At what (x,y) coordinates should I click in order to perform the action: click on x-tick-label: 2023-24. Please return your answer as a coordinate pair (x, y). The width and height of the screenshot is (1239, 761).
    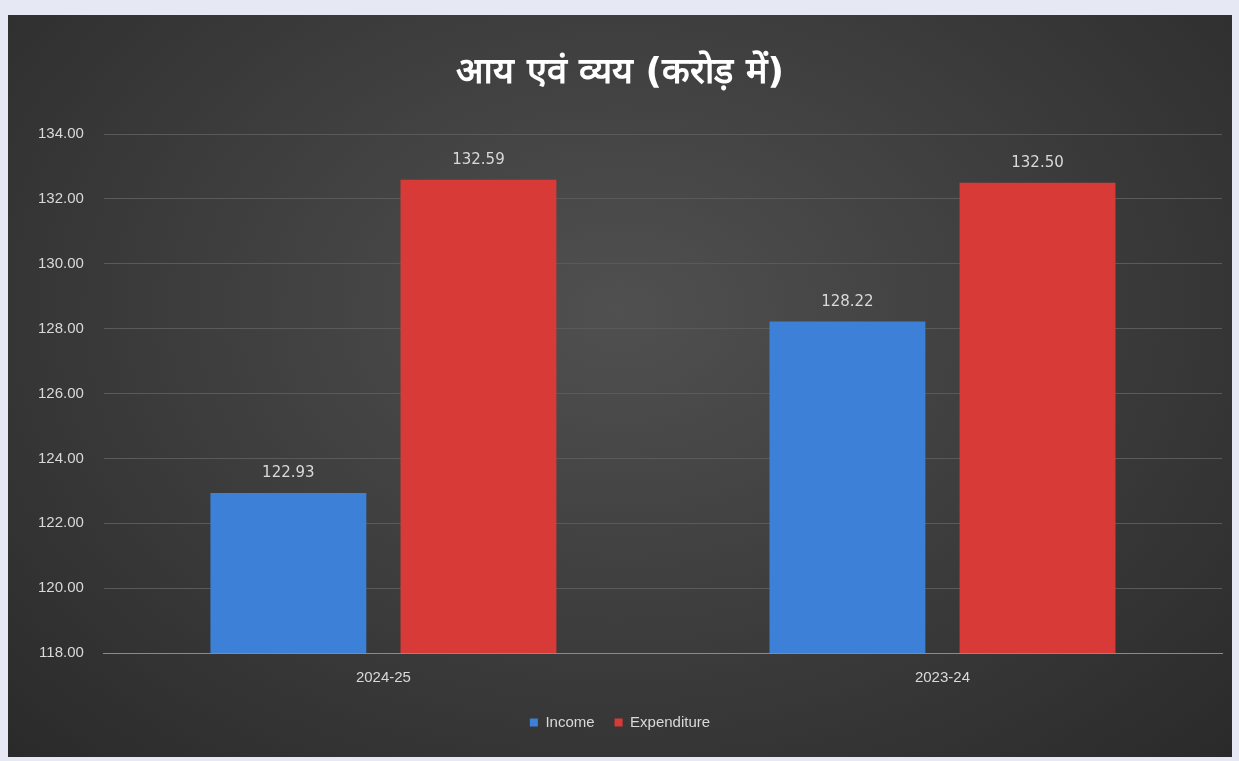
    Looking at the image, I should click on (942, 677).